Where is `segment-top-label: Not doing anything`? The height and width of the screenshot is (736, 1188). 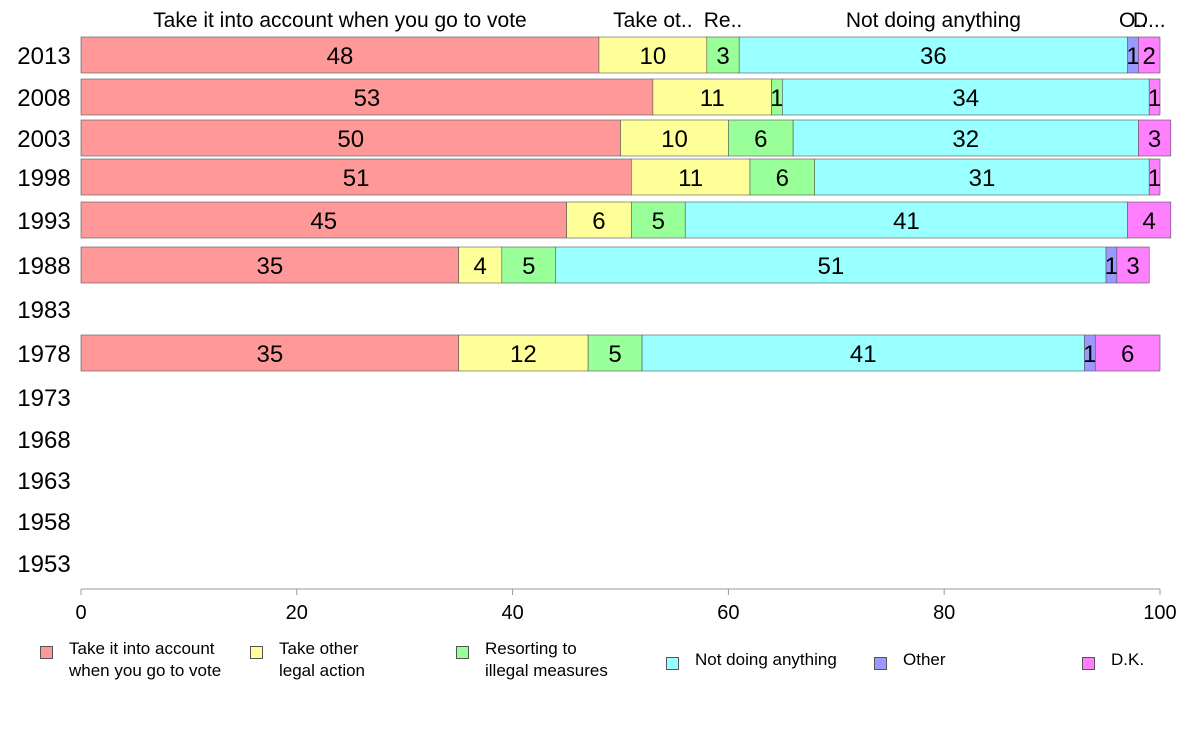 segment-top-label: Not doing anything is located at coordinates (933, 20).